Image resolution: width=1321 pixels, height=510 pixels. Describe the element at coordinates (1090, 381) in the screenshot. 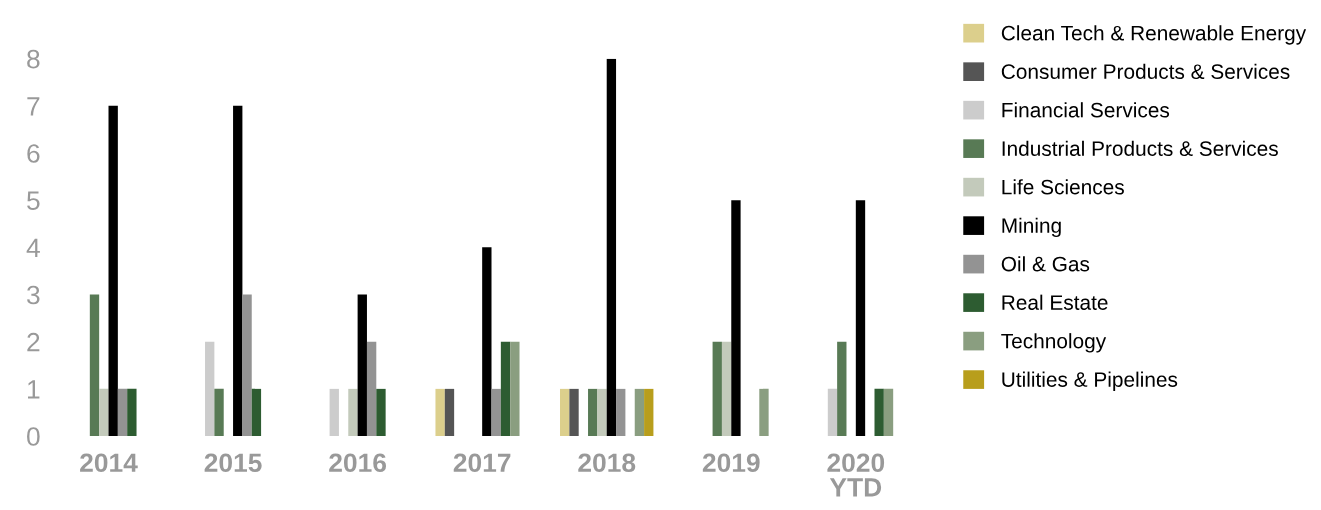

I see `legend-label: Utilities & Pipelines` at that location.